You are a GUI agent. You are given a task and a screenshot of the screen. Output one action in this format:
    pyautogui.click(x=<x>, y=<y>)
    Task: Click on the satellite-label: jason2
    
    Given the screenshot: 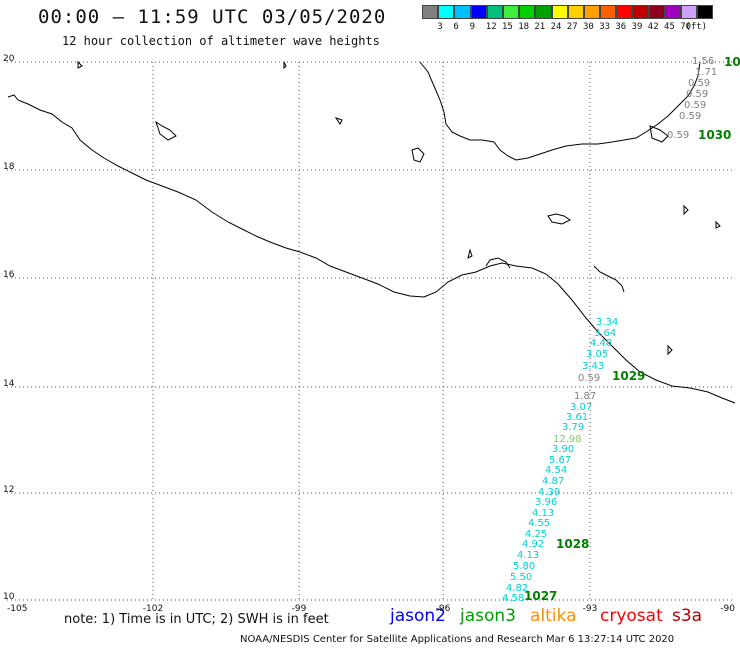 What is the action you would take?
    pyautogui.click(x=418, y=616)
    